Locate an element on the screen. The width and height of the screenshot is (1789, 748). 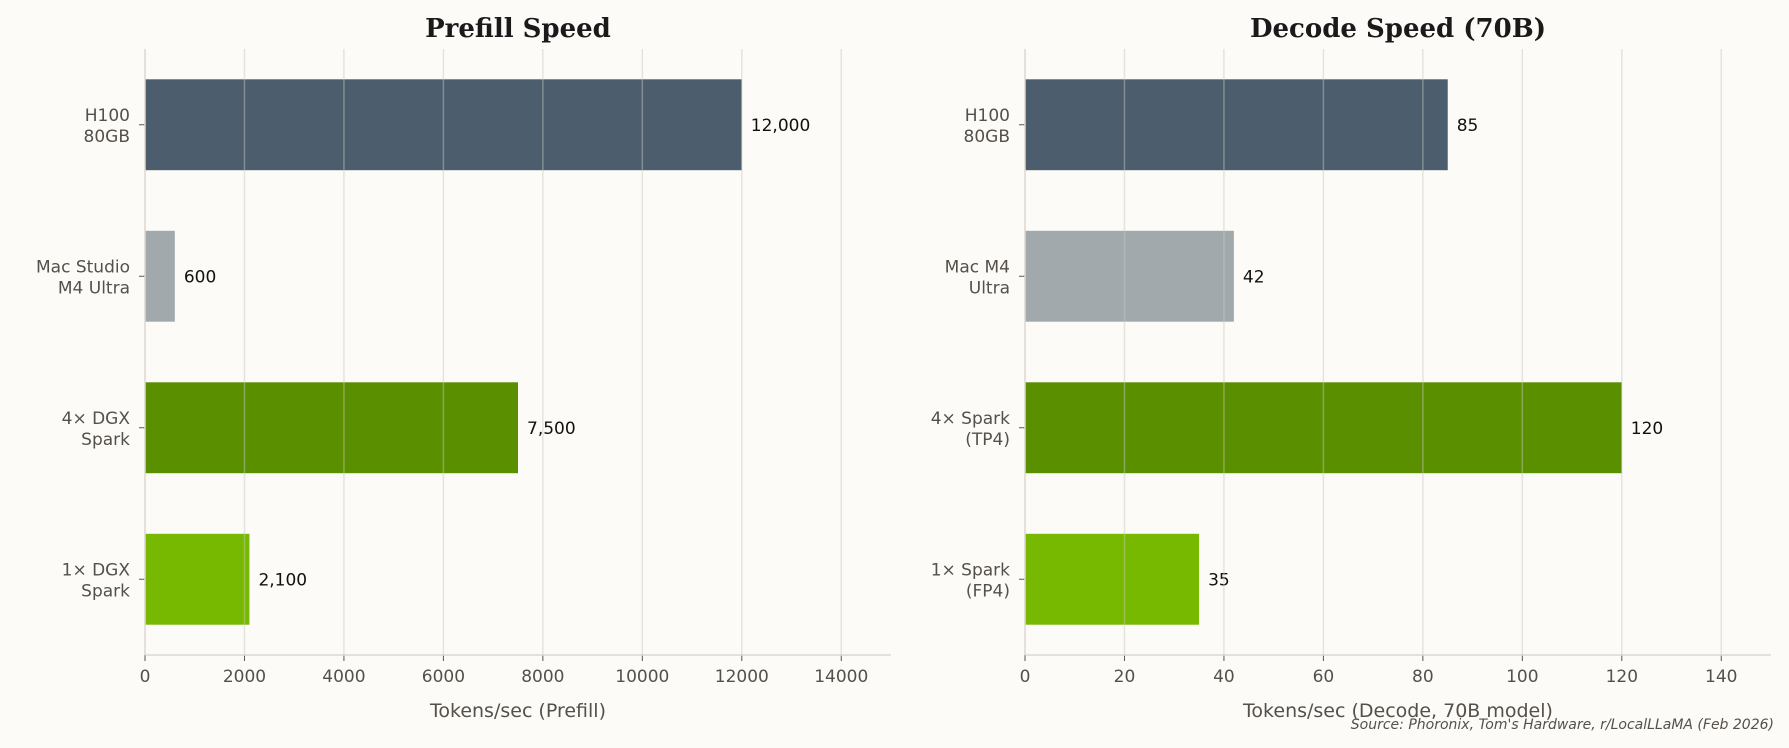
data-label: 12,000 is located at coordinates (780, 126).